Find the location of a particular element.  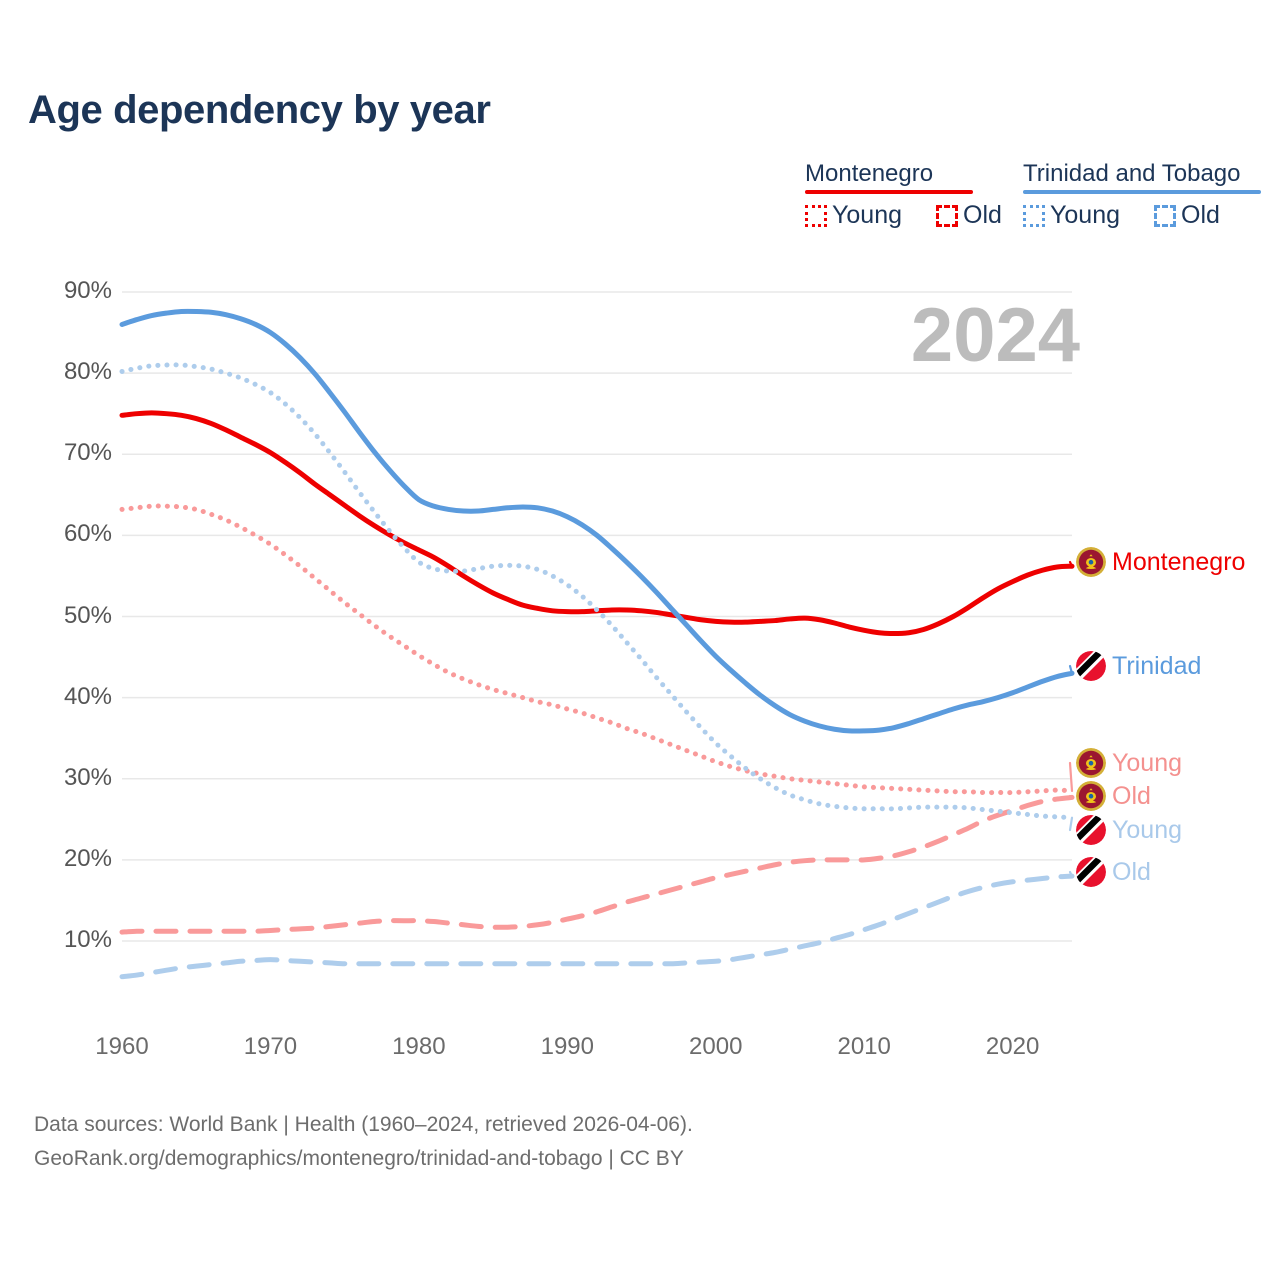

legend-label-trinidad-young: Young is located at coordinates (1085, 215).